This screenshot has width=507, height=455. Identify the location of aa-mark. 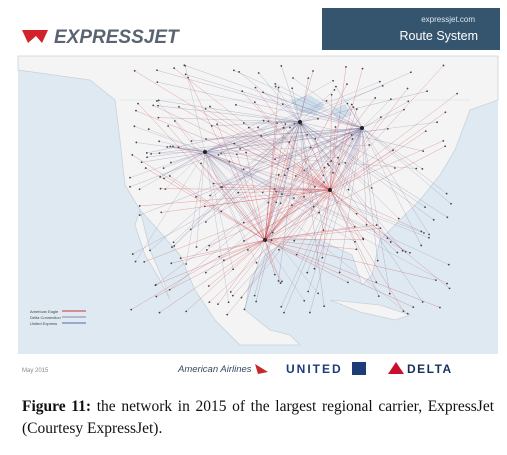
(261, 369).